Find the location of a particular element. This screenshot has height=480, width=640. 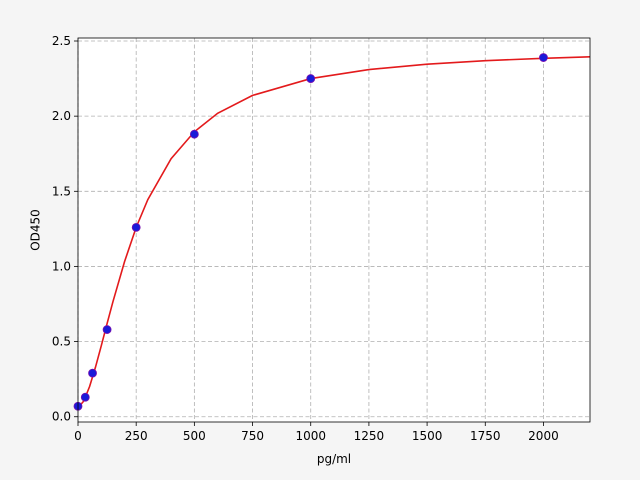

x-tick-label: 750 is located at coordinates (252, 436).